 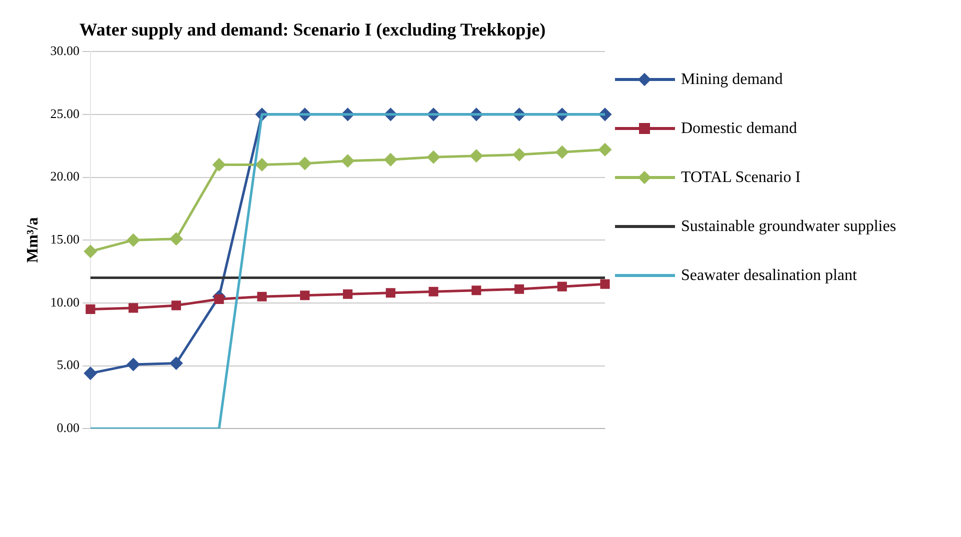 I want to click on y-axis-title: Mm³/a, so click(x=33, y=240).